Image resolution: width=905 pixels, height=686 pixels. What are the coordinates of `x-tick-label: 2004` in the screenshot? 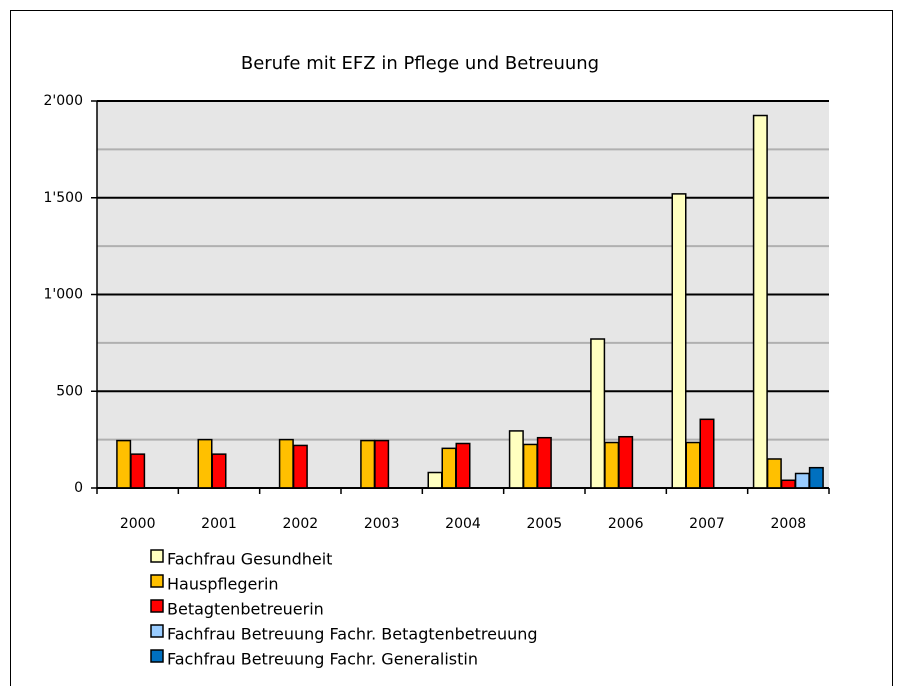 It's located at (463, 524).